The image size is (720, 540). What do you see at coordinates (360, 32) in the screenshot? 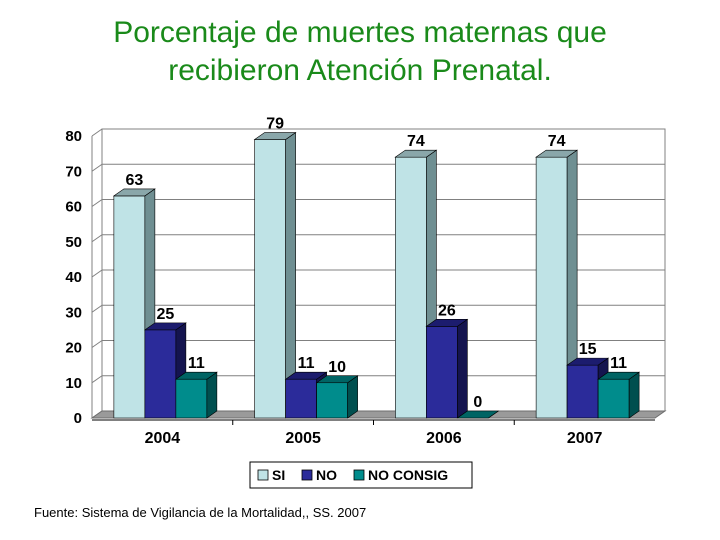
I see `title-line-1: Porcentaje de muertes maternas que` at bounding box center [360, 32].